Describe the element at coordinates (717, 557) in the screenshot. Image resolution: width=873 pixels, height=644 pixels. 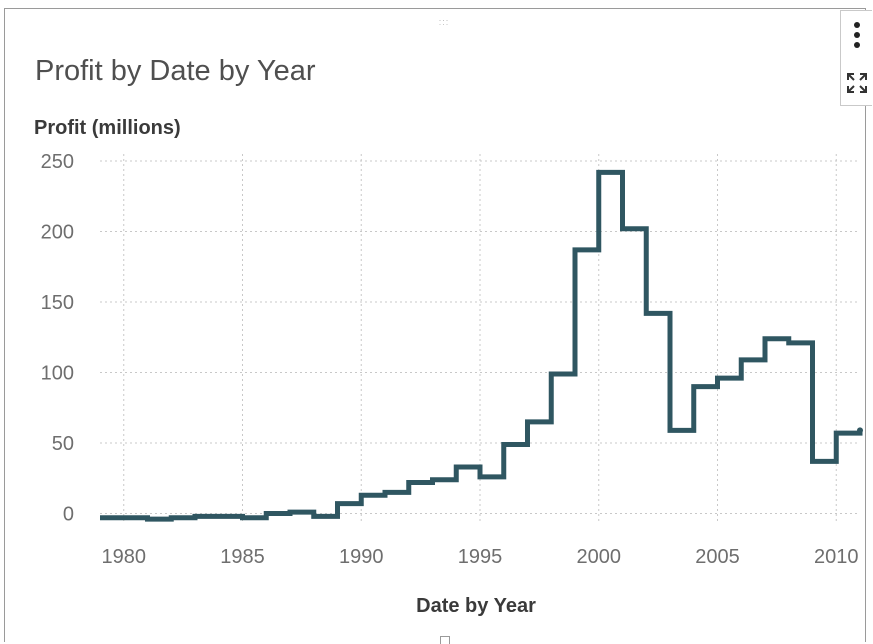
I see `x-tick-label: 2005` at that location.